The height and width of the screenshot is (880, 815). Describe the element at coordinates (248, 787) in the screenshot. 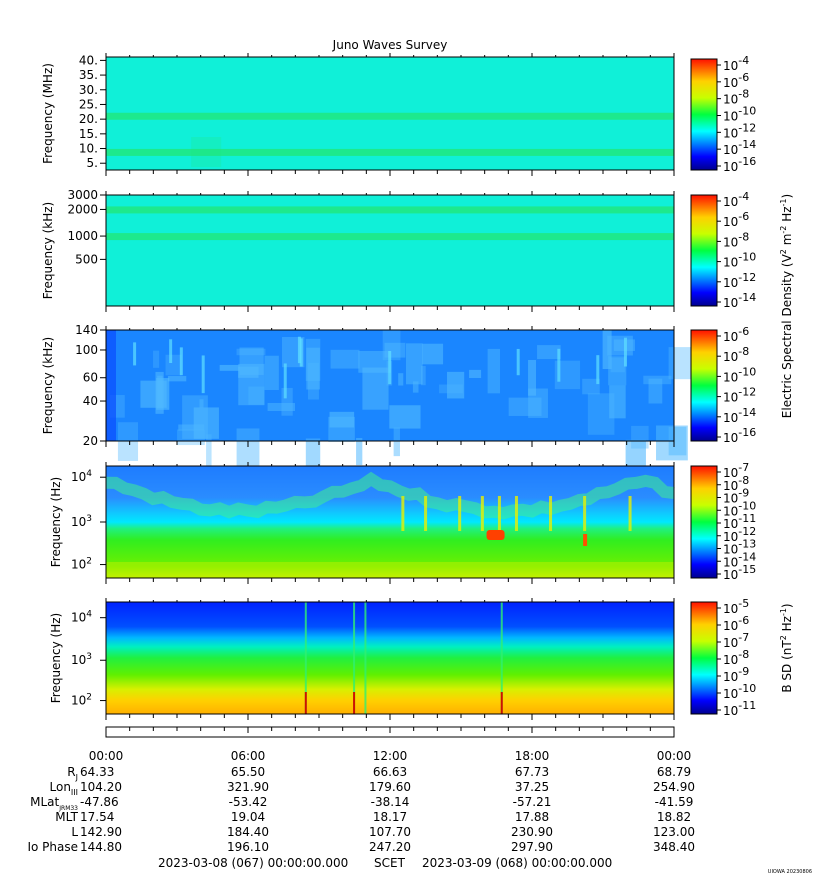

I see `ephemeris-value: 321.90` at that location.